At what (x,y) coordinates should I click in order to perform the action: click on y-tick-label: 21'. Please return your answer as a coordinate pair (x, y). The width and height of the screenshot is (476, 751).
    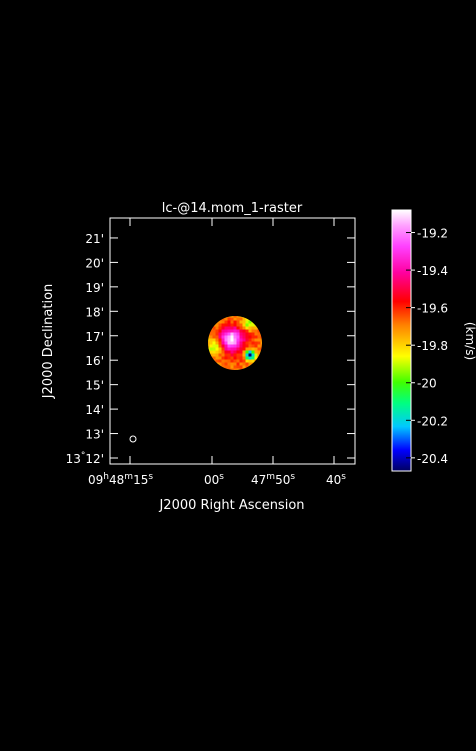
    Looking at the image, I should click on (94, 239).